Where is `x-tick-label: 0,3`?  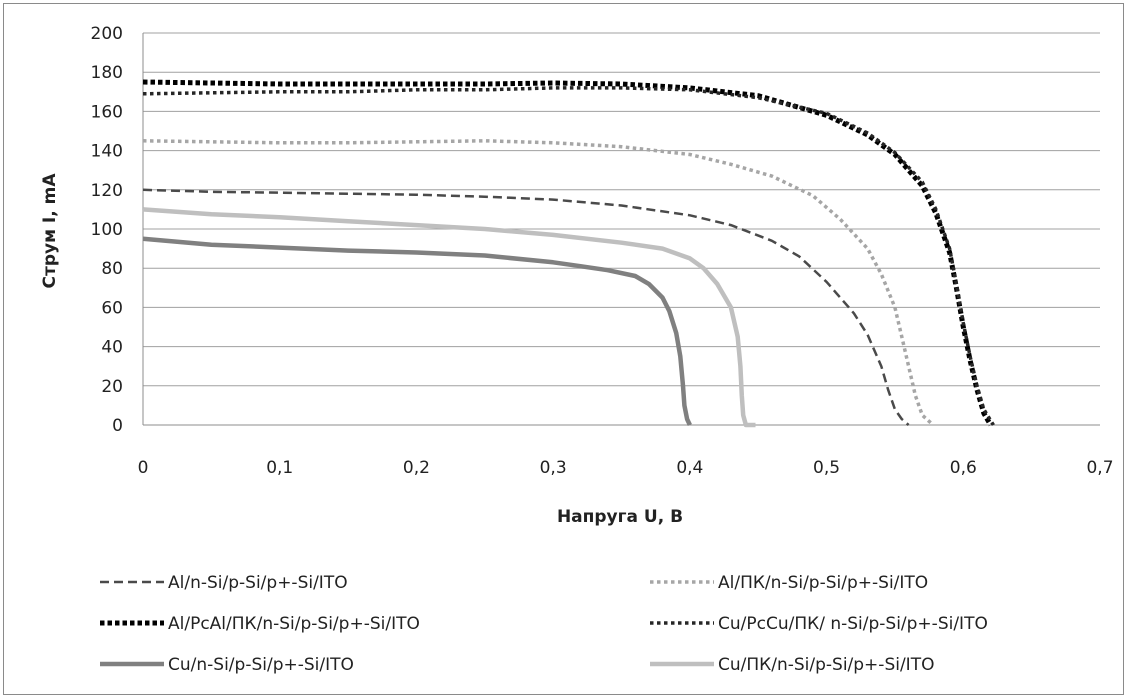 x-tick-label: 0,3 is located at coordinates (553, 468).